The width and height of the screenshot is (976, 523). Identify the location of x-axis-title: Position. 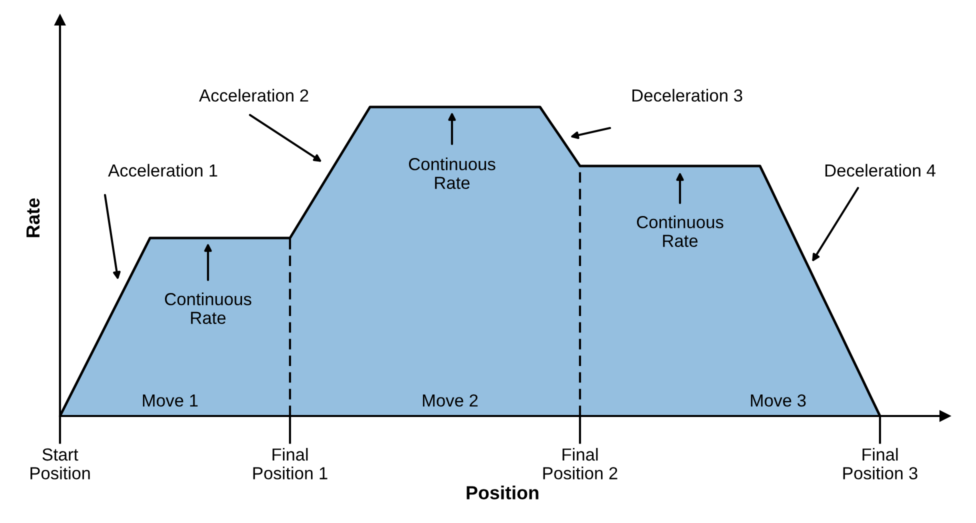
(502, 493).